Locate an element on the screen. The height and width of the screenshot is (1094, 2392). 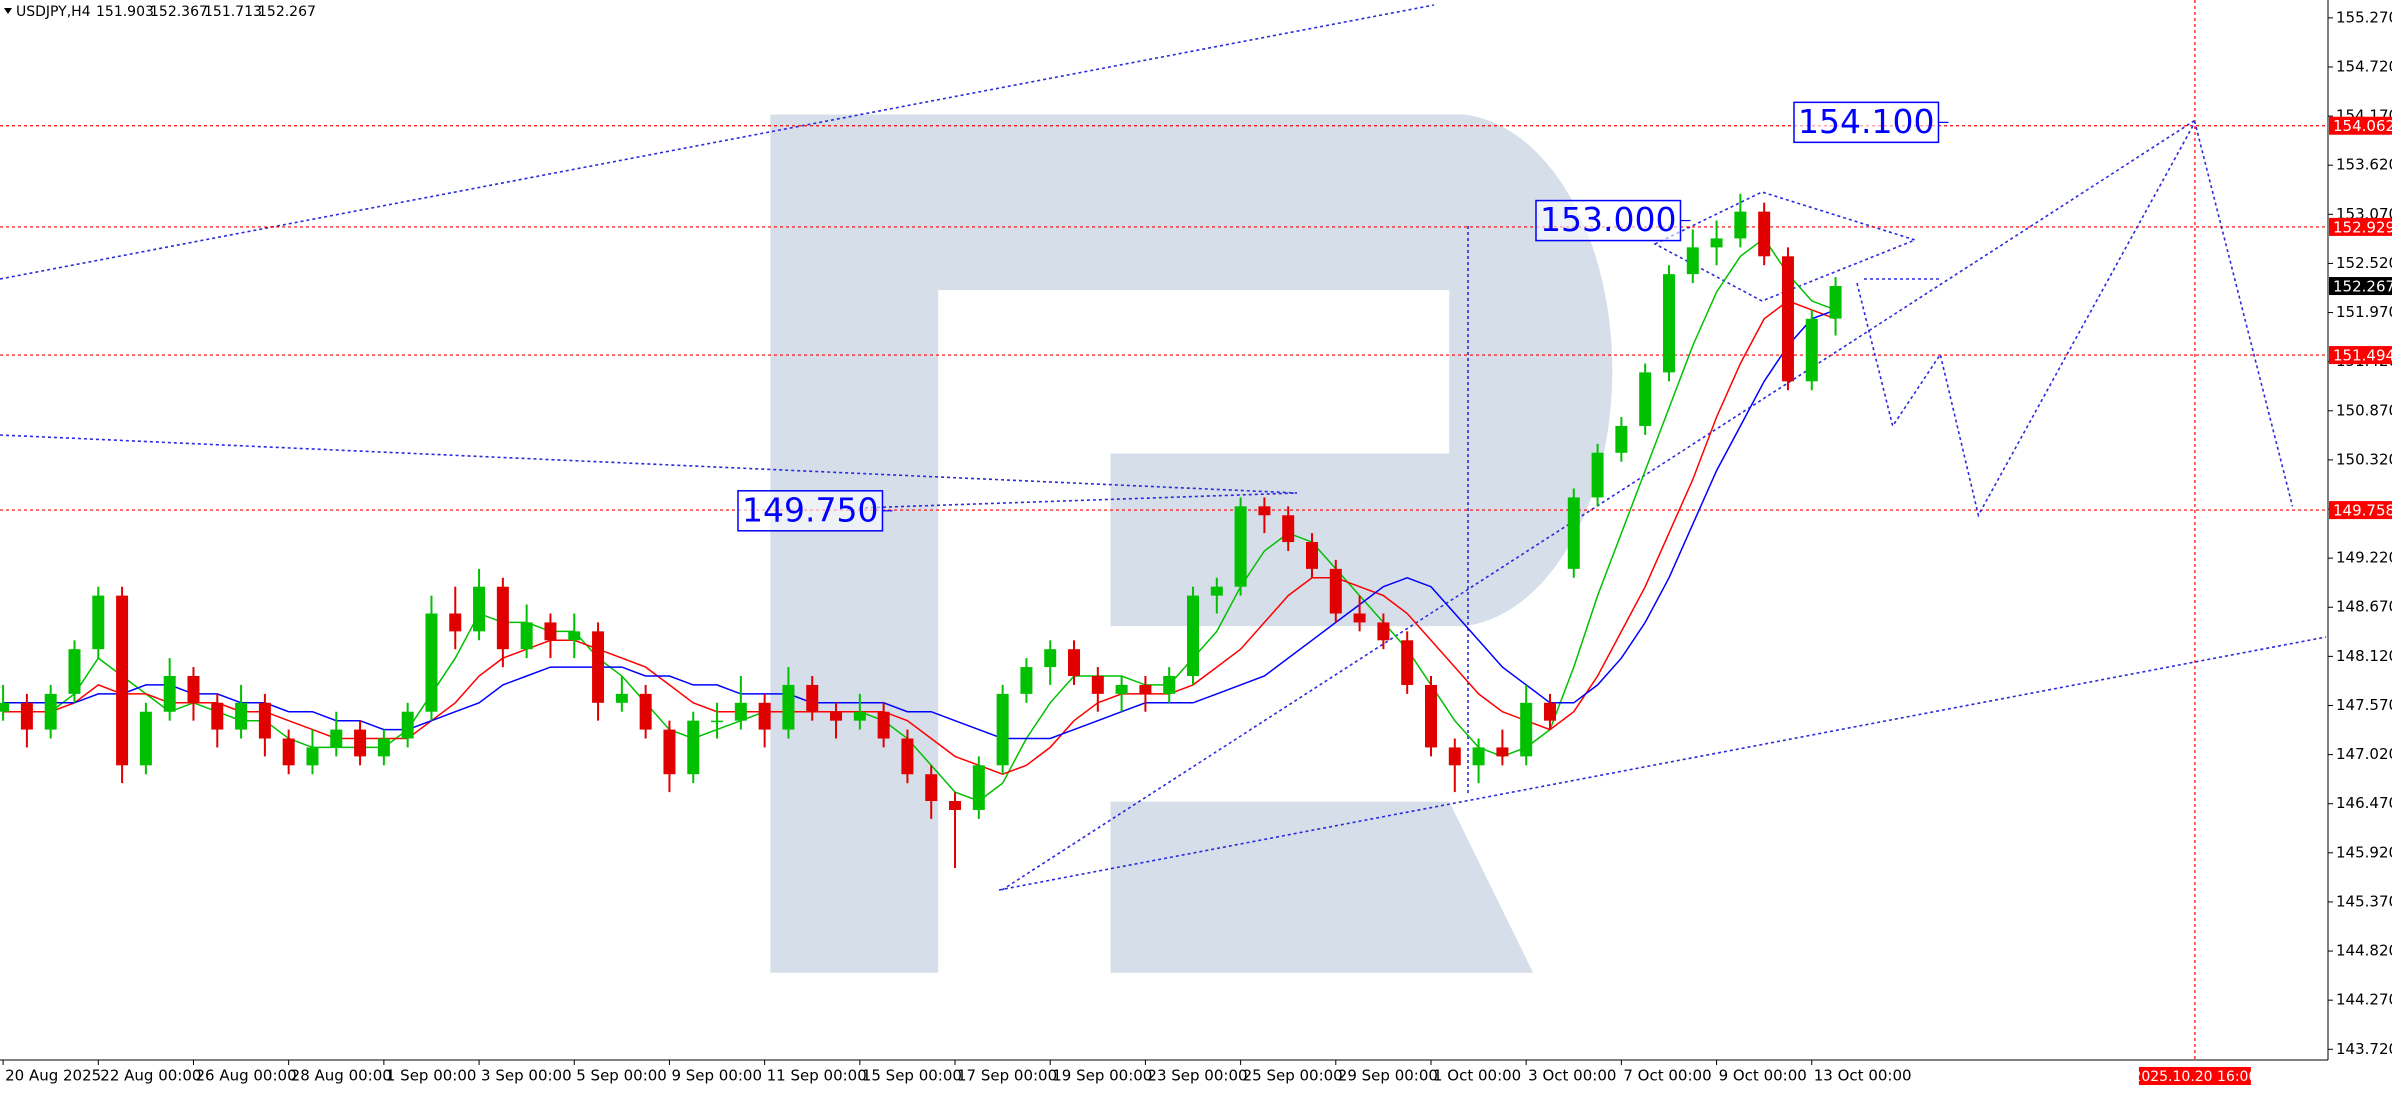
x-tick-label: 25 Sep 00:00 is located at coordinates (1293, 1076).